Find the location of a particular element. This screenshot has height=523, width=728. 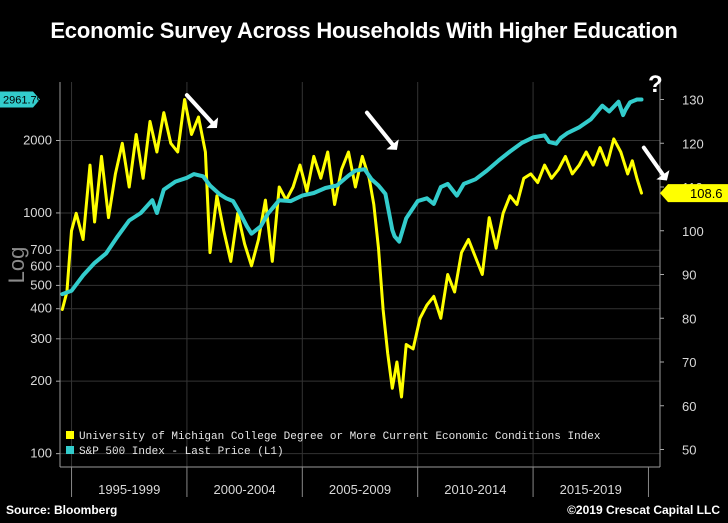

michigan-last-value-box is located at coordinates (694, 193).